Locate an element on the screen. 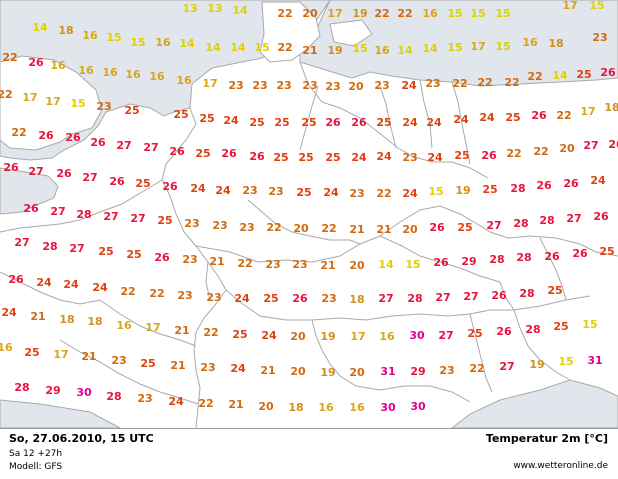 The height and width of the screenshot is (479, 618). model-run: Sa 12 +27h is located at coordinates (36, 454).